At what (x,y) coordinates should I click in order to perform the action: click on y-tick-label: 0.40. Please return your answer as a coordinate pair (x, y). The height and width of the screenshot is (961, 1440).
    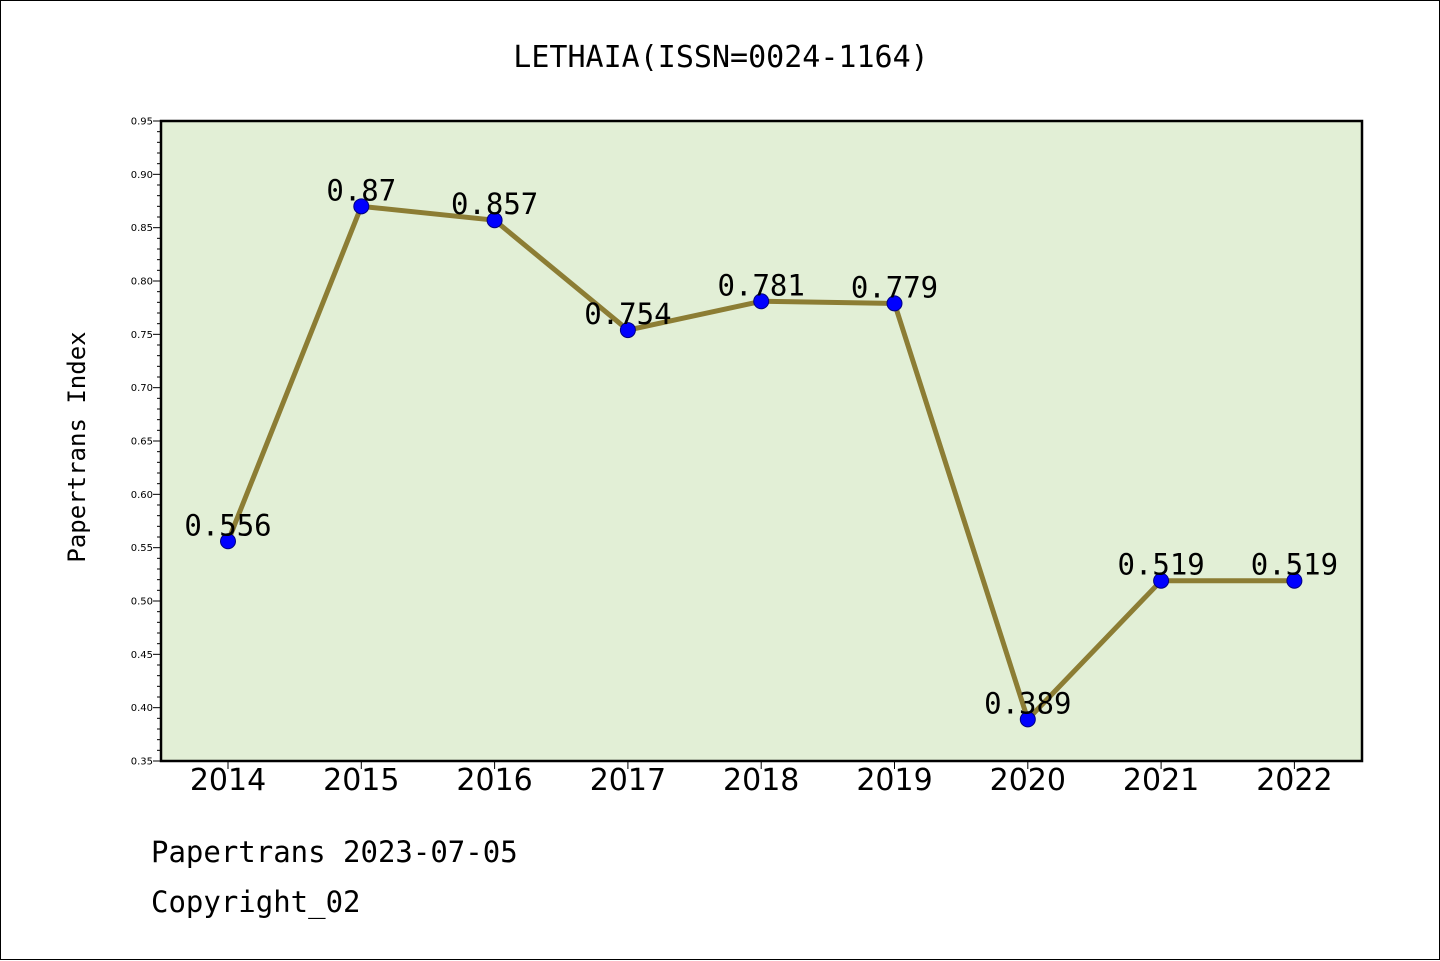
    Looking at the image, I should click on (142, 708).